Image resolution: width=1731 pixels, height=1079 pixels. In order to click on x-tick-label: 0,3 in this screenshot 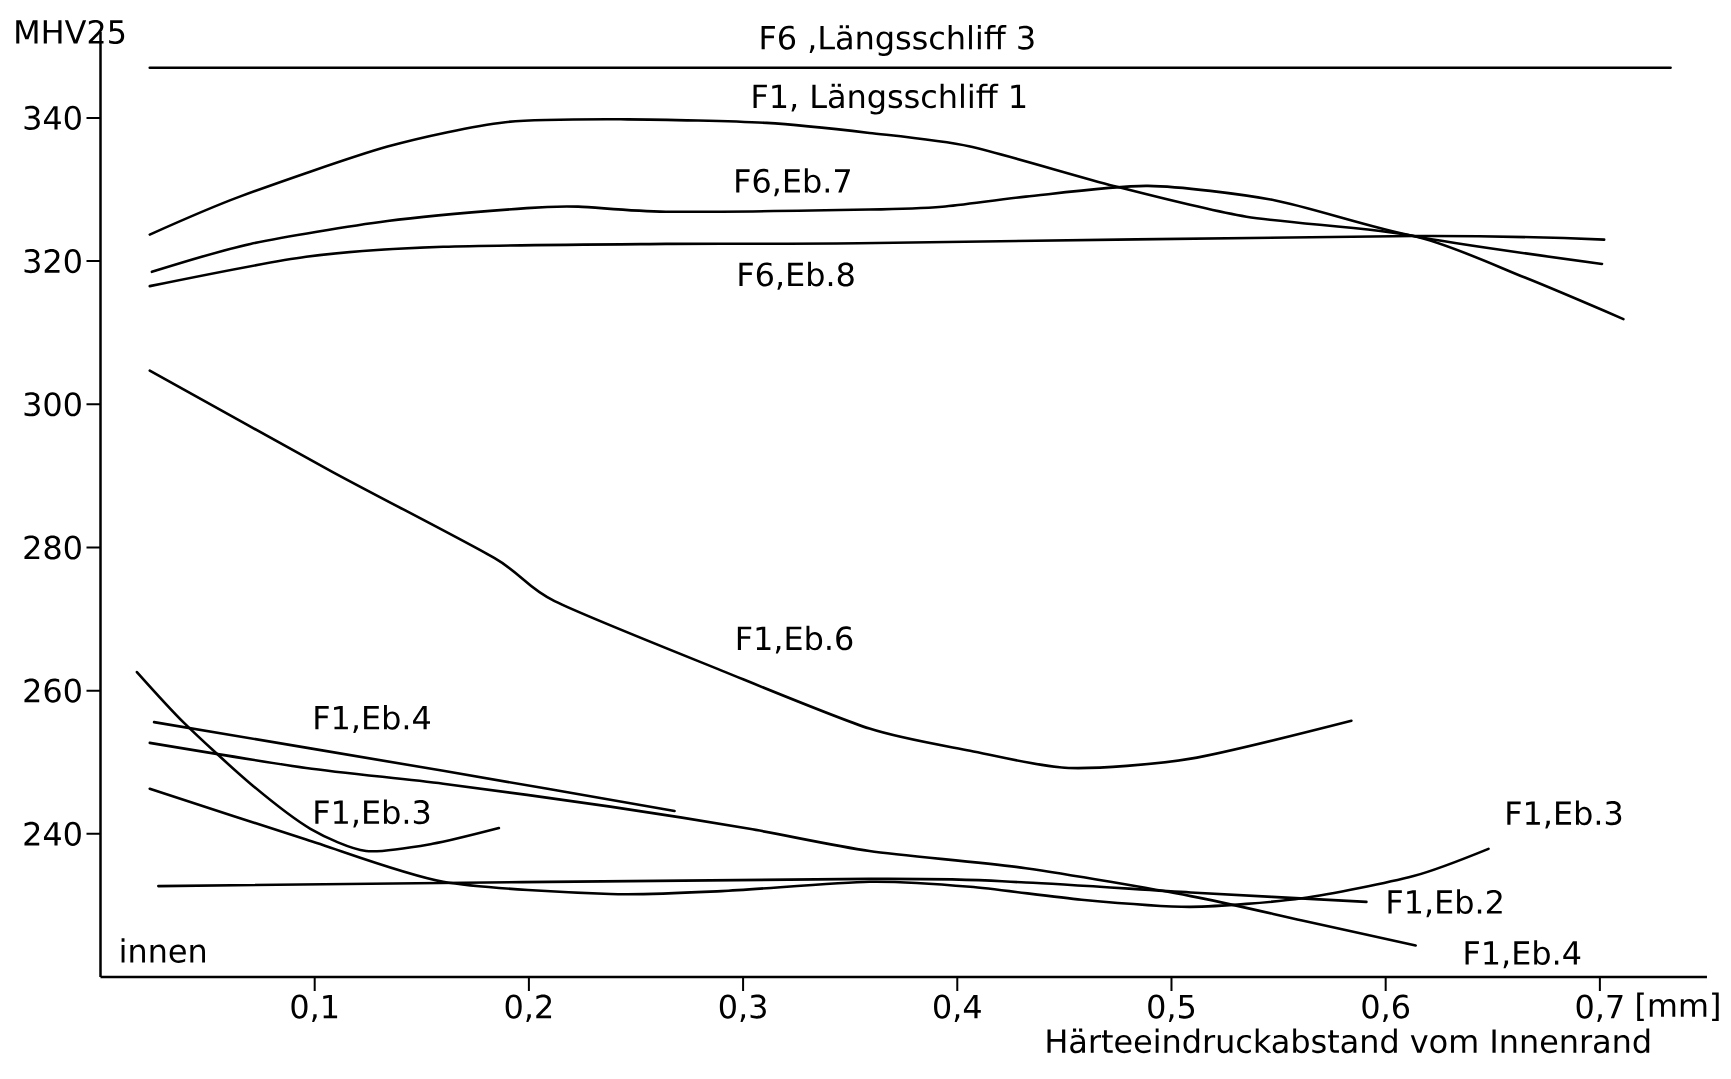, I will do `click(742, 1008)`.